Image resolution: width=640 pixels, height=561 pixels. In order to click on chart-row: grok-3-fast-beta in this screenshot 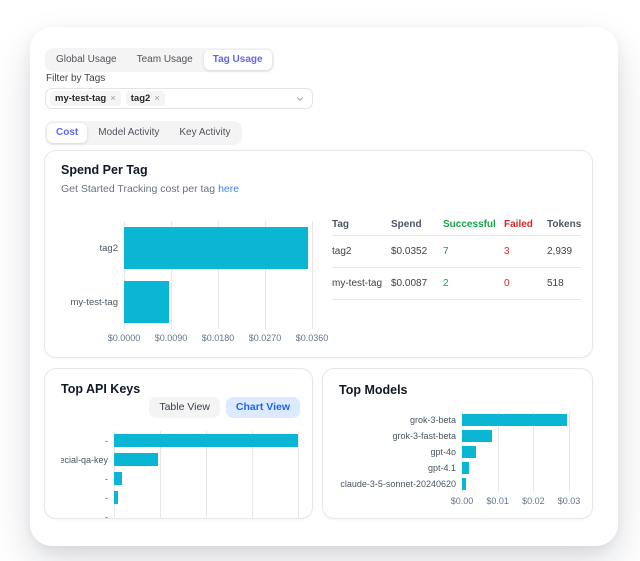, I will do `click(452, 436)`.